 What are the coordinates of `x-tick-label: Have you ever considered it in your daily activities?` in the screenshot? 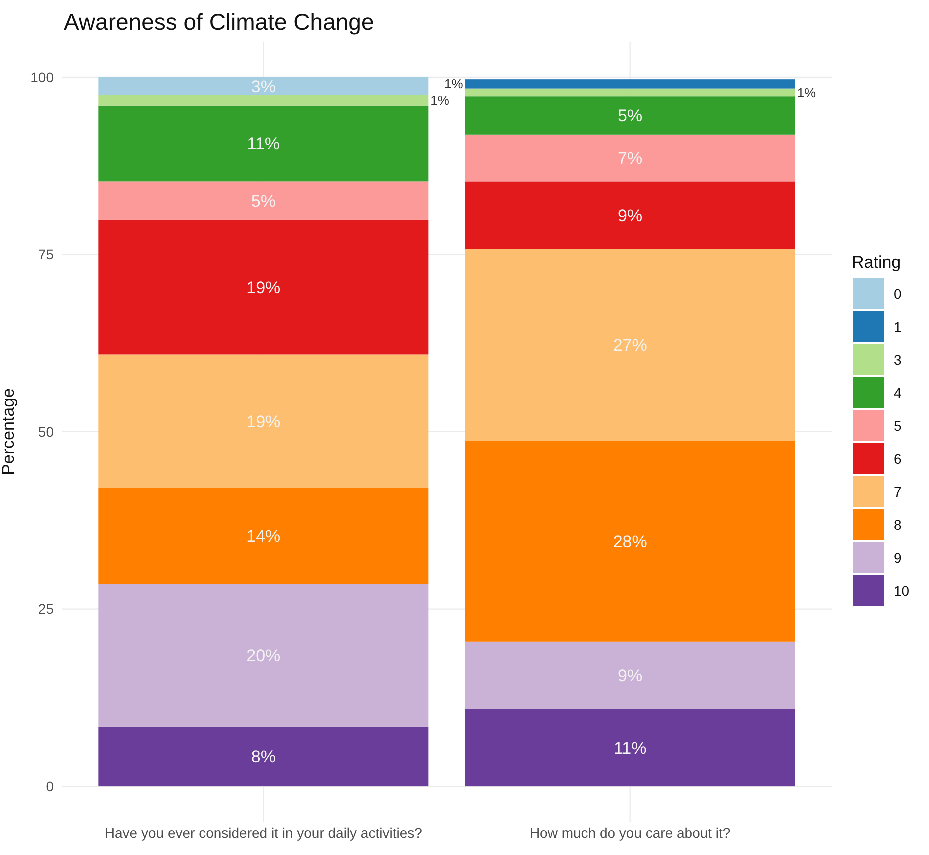 It's located at (263, 833).